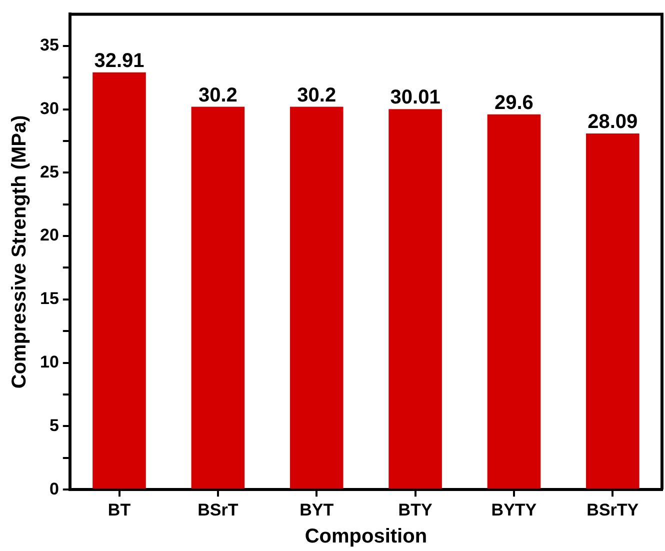 This screenshot has width=665, height=551. I want to click on data-label: 29.6, so click(514, 103).